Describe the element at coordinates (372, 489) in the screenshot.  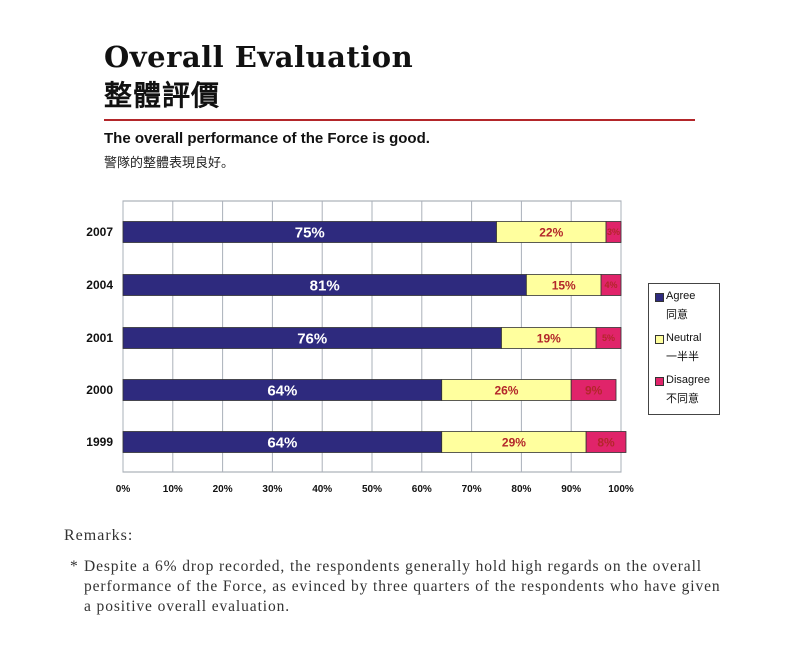
I see `x-tick-label: 50%` at that location.